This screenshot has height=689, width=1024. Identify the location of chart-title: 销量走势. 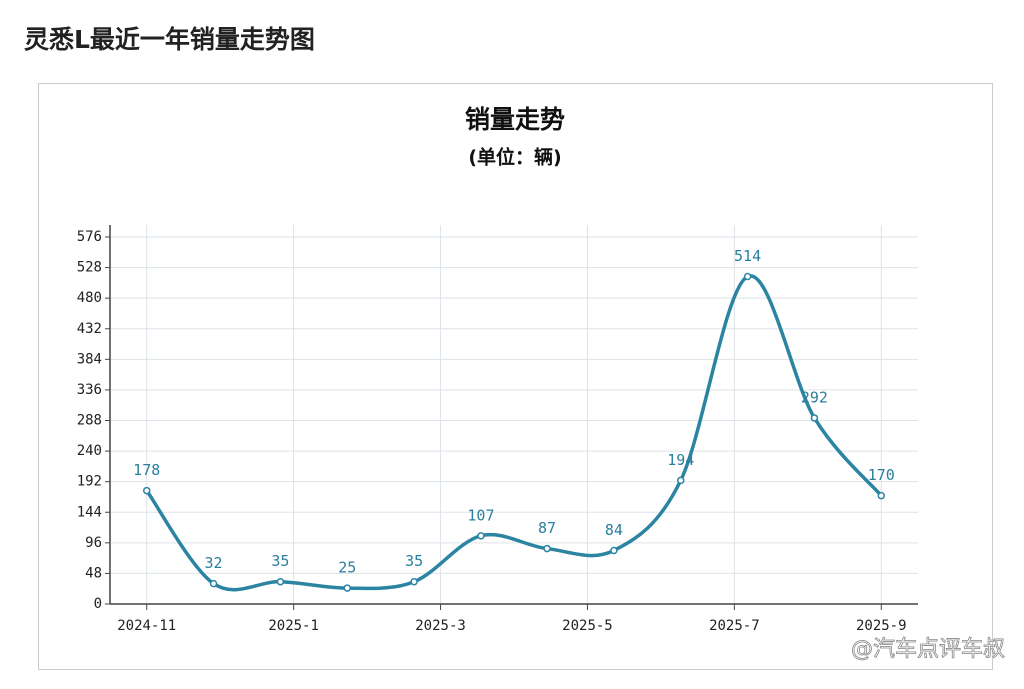
(515, 119).